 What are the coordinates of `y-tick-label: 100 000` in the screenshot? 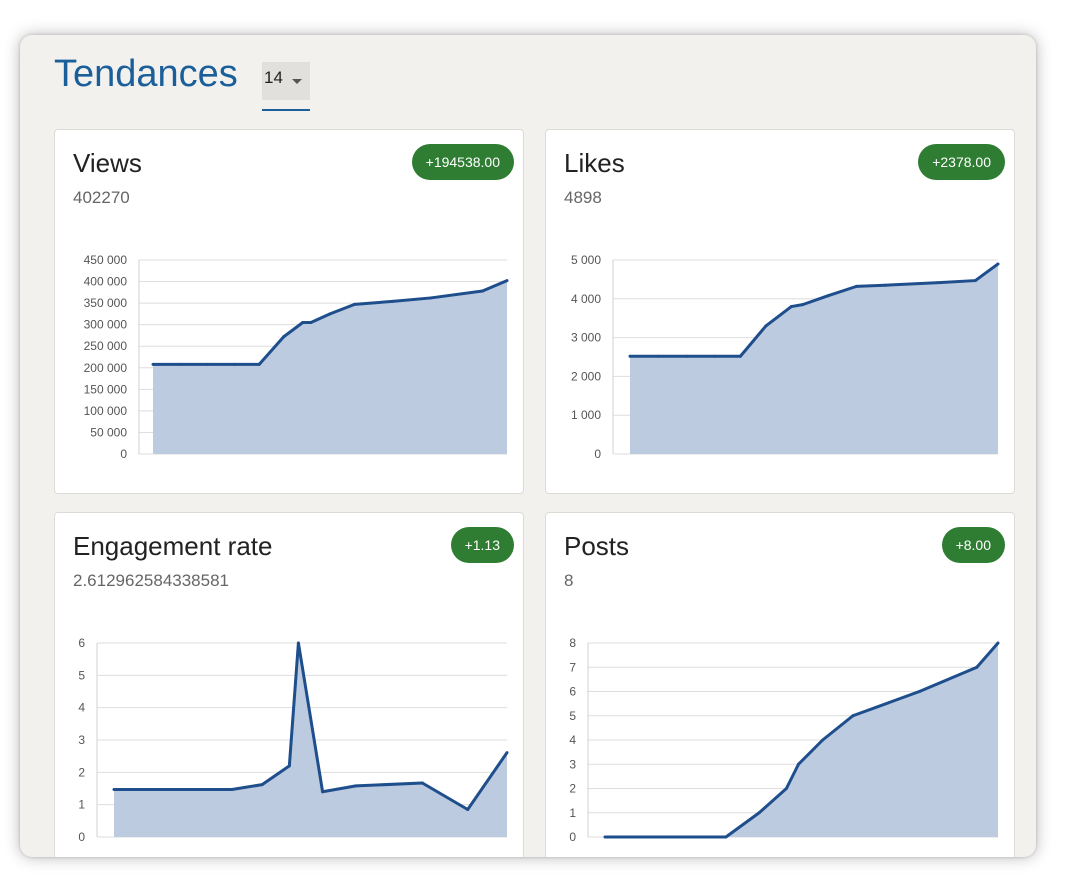 It's located at (106, 411).